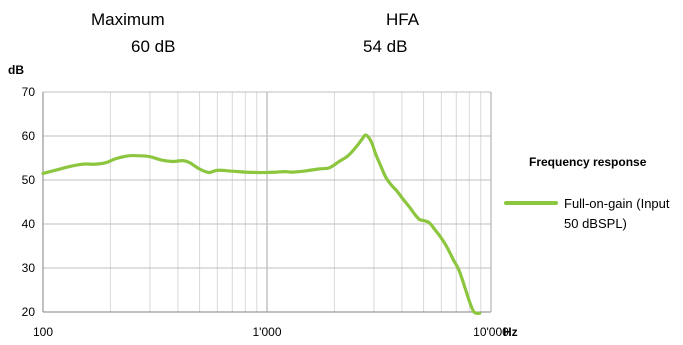  What do you see at coordinates (267, 332) in the screenshot?
I see `x-tick-label: 1'000` at bounding box center [267, 332].